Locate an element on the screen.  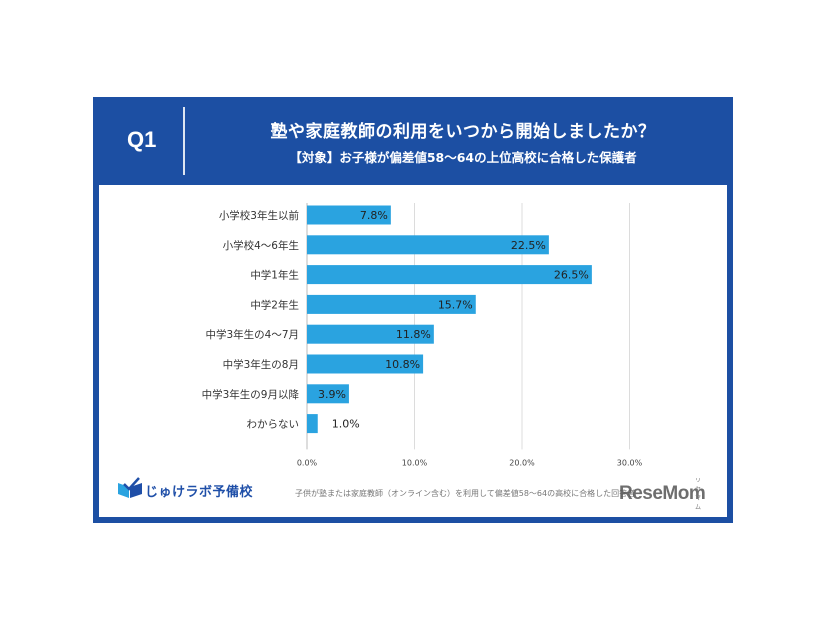
category-label: 小学校4～6年生 is located at coordinates (261, 245).